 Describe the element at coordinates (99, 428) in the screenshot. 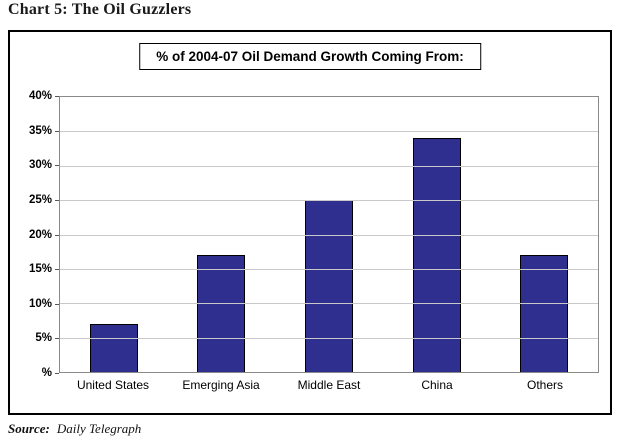

I see `source-value: Daily Telegraph` at that location.